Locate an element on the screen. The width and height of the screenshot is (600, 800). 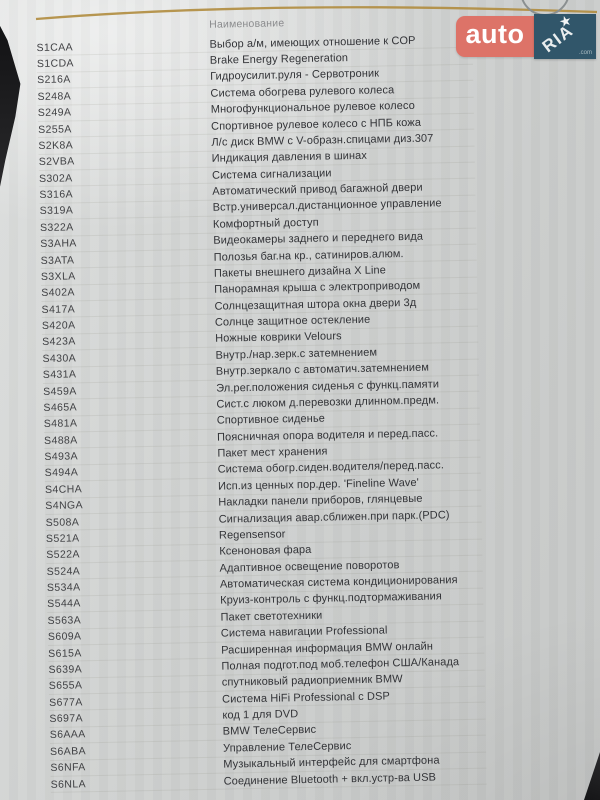
option-code: S488A is located at coordinates (61, 440).